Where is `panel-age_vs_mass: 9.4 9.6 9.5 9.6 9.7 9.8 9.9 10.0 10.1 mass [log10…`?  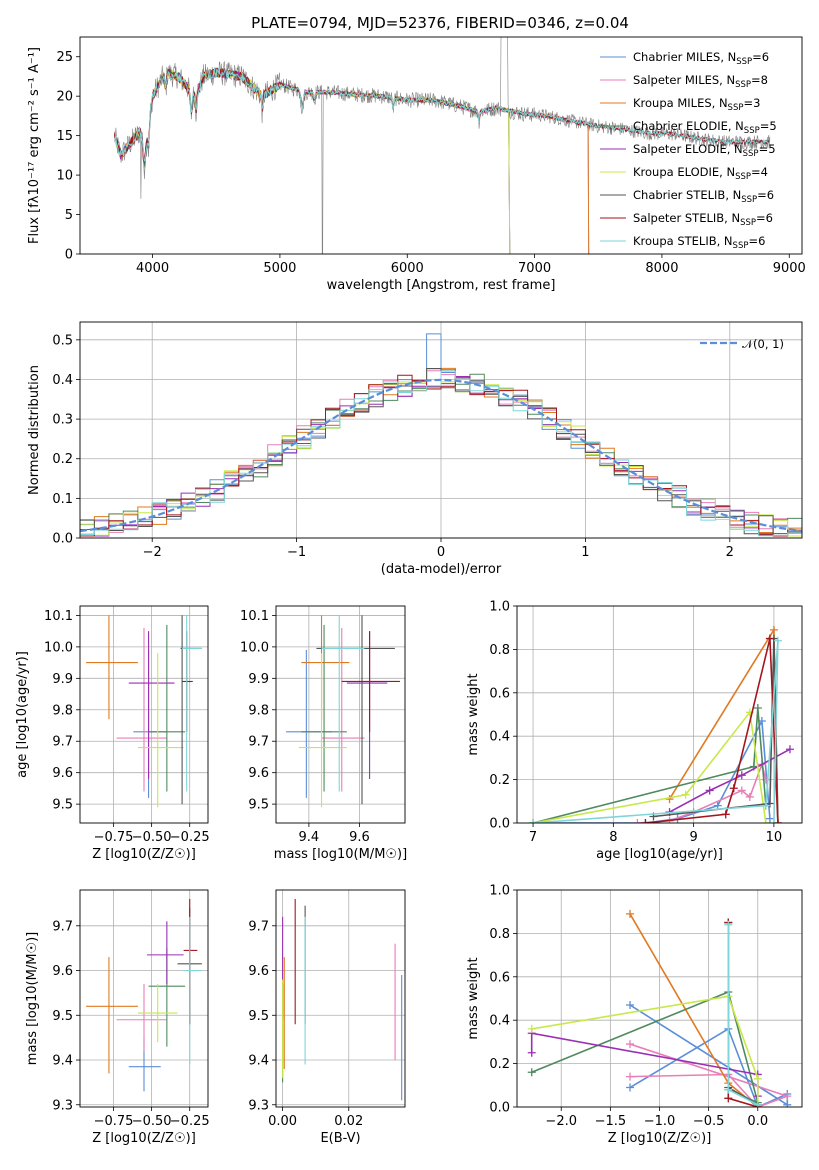 panel-age_vs_mass: 9.4 9.6 9.5 9.6 9.7 9.8 9.9 10.0 10.1 mass [log10… is located at coordinates (323, 733).